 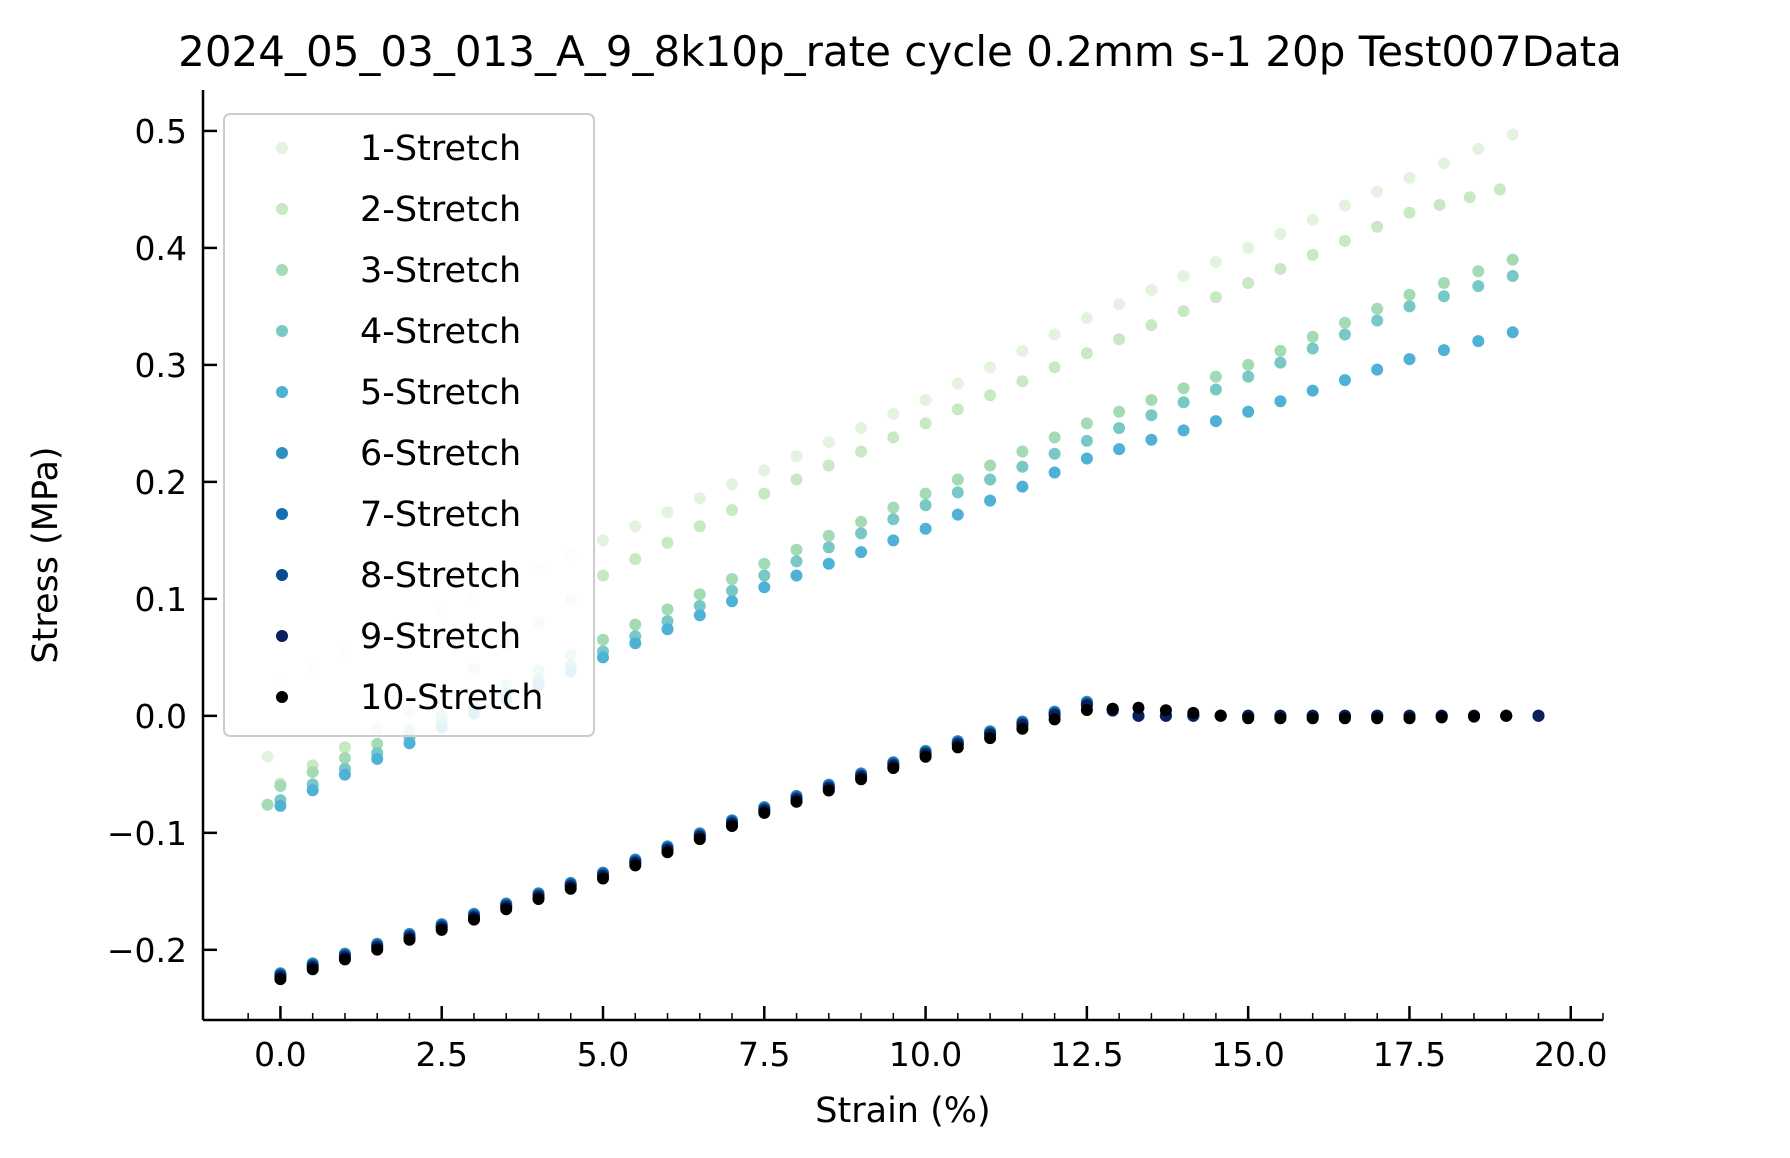 What do you see at coordinates (161, 716) in the screenshot?
I see `y-tick-label: 0.0` at bounding box center [161, 716].